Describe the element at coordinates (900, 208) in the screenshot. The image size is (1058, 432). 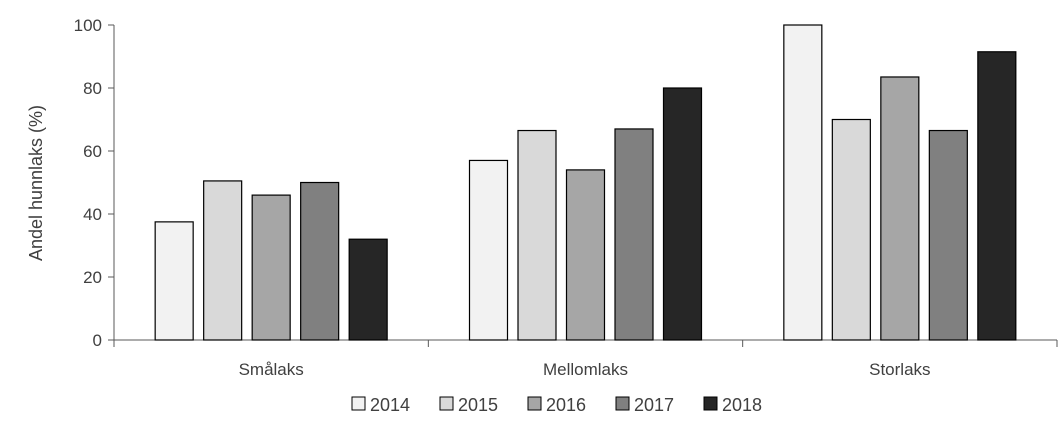
I see `bar-2016-storlaks` at that location.